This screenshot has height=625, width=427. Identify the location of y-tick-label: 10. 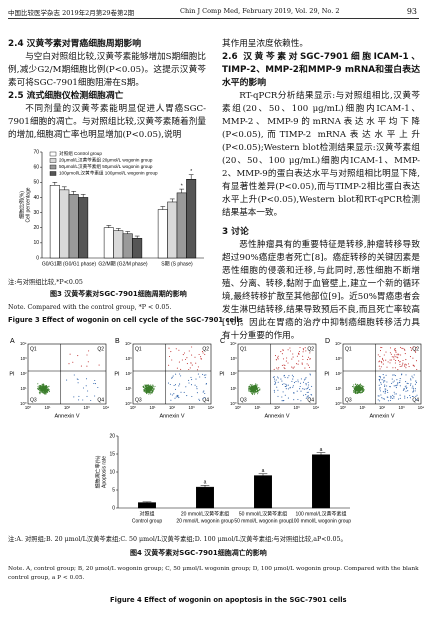
(112, 472).